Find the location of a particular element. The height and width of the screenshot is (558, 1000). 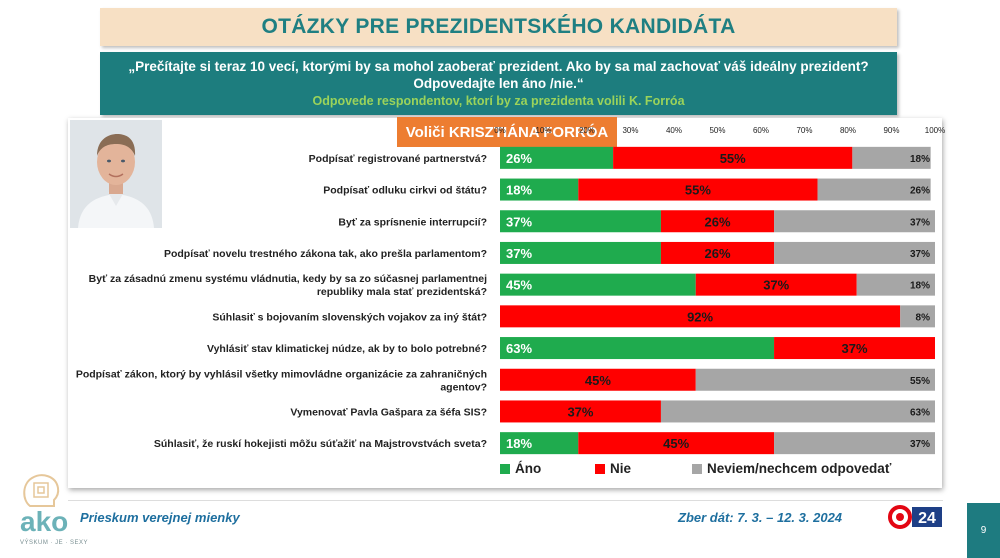

x-tick-label: 90% is located at coordinates (891, 130).